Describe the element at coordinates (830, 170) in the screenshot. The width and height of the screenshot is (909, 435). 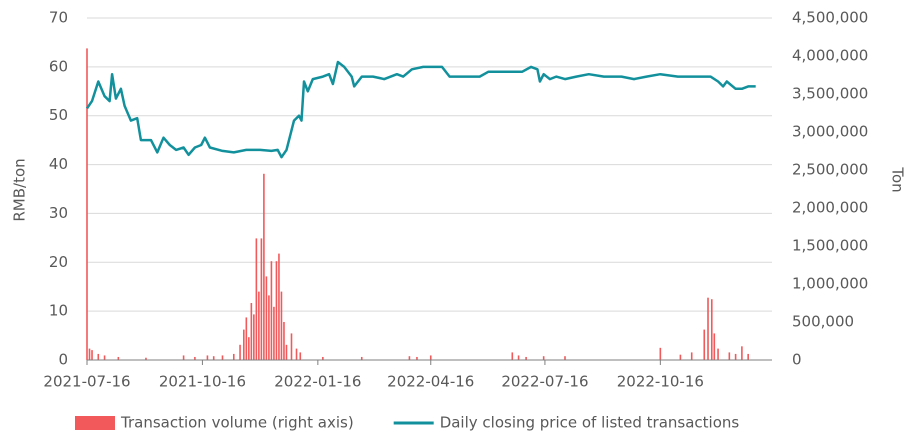
I see `y2-tick-label: 2,500,000` at that location.